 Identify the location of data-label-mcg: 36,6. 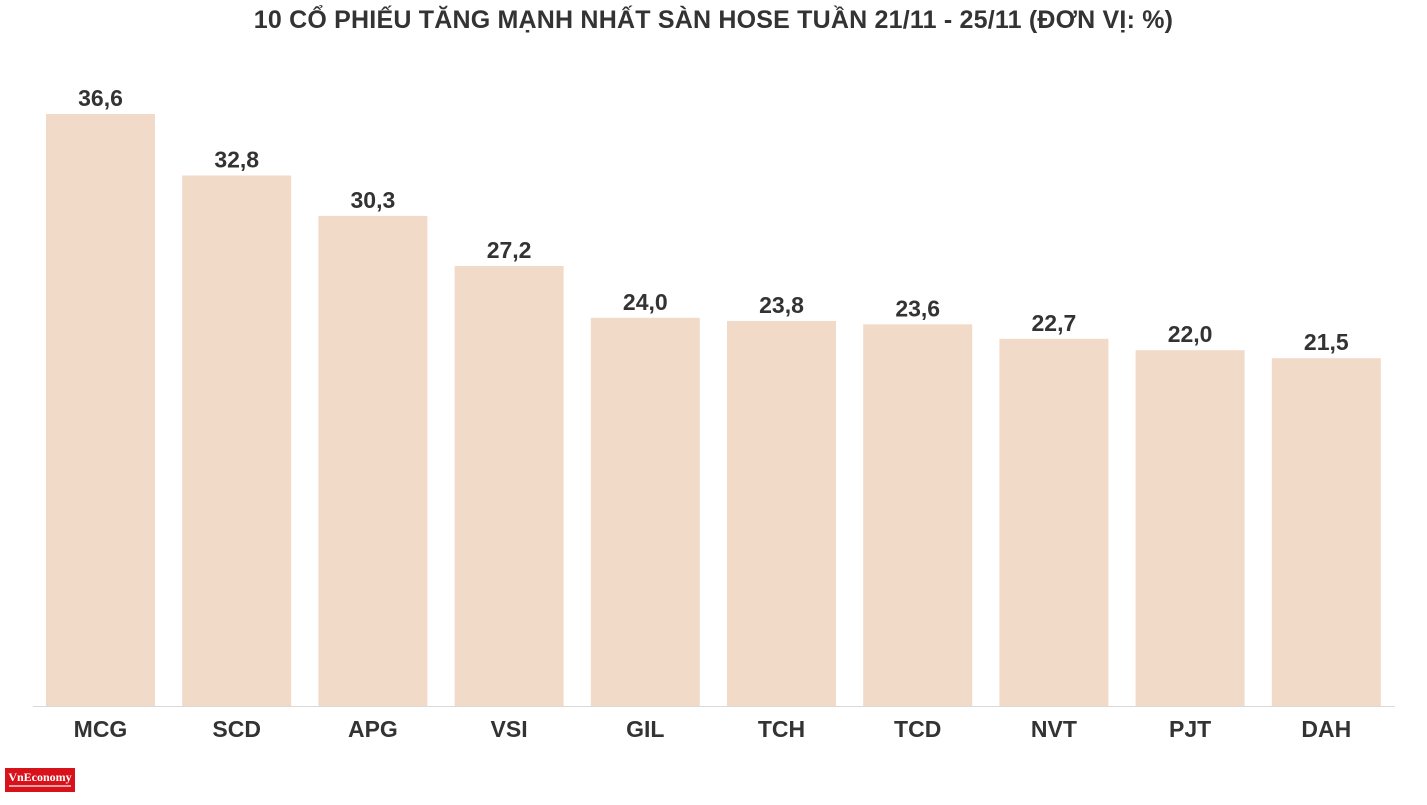
(100, 98).